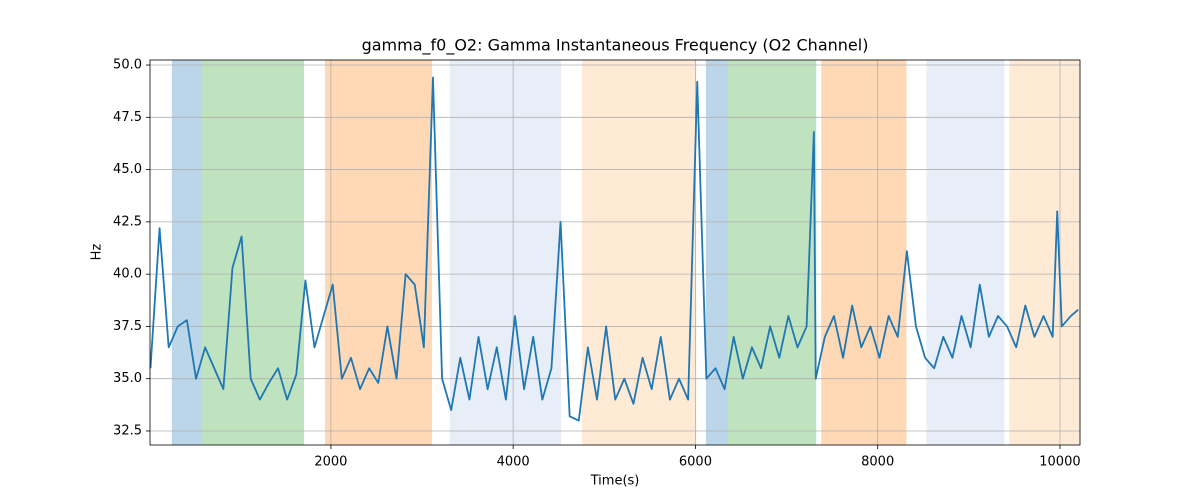 The image size is (1200, 500). Describe the element at coordinates (127, 430) in the screenshot. I see `y-tick-label: 32.5` at that location.